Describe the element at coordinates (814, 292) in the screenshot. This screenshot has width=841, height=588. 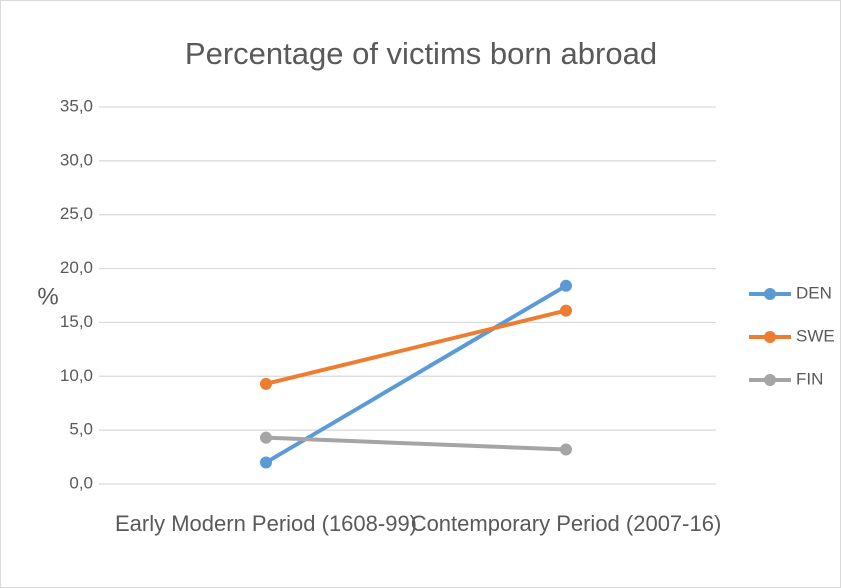
I see `legend-label: DEN` at that location.